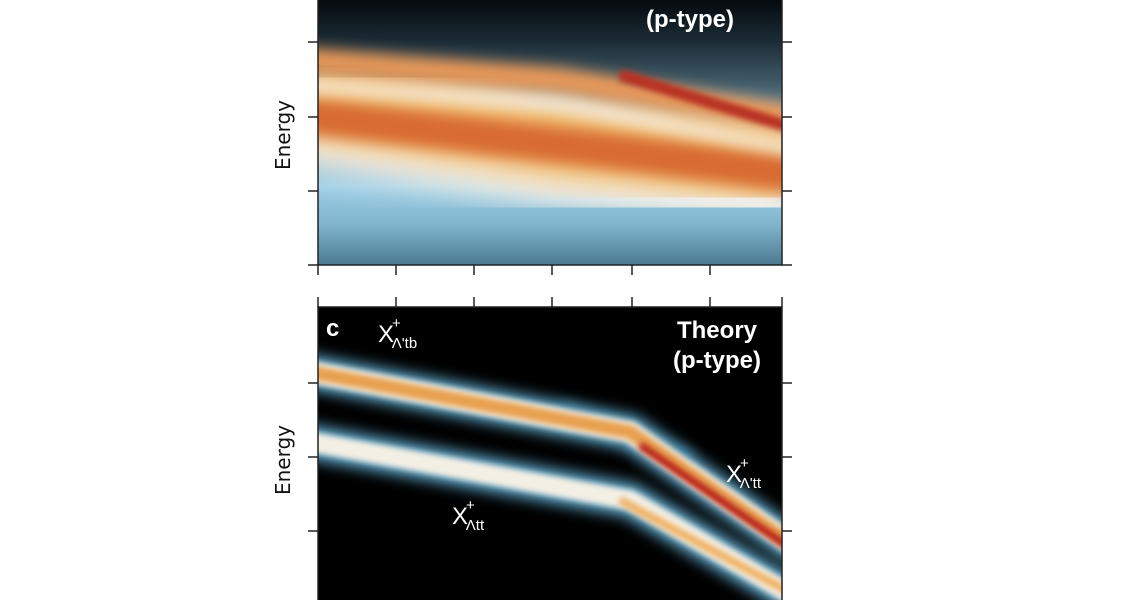 The image size is (1125, 600). I want to click on panel-label: c, so click(332, 328).